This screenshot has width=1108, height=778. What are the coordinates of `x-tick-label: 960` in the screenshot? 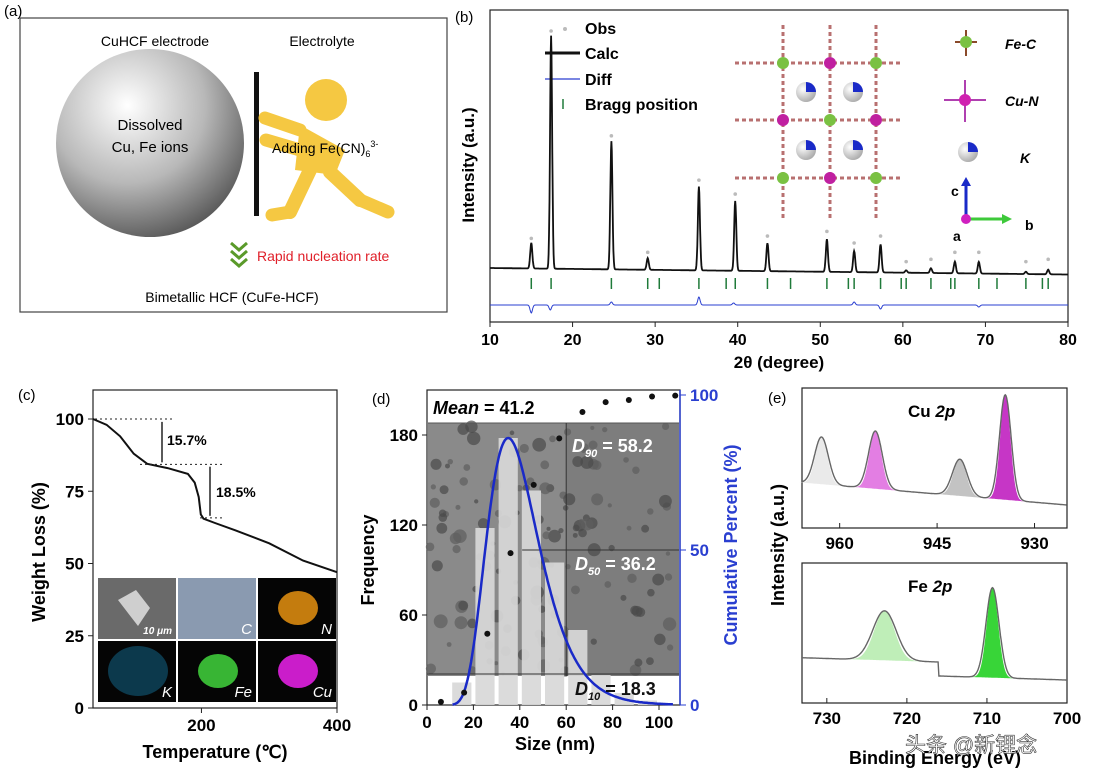 It's located at (839, 543).